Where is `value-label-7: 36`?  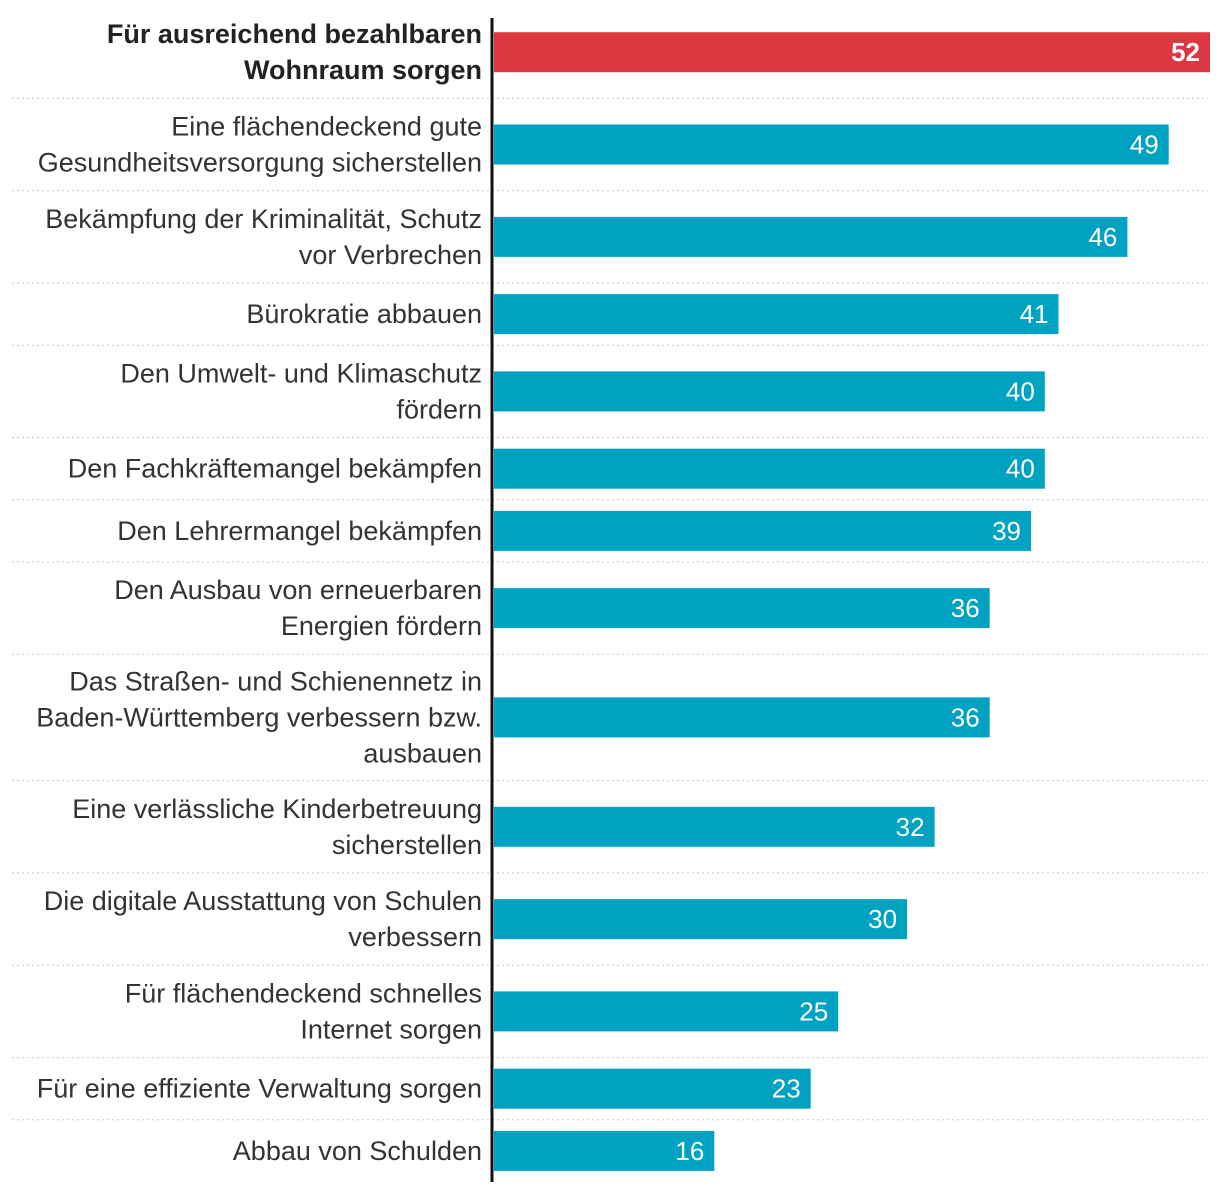
value-label-7: 36 is located at coordinates (965, 608).